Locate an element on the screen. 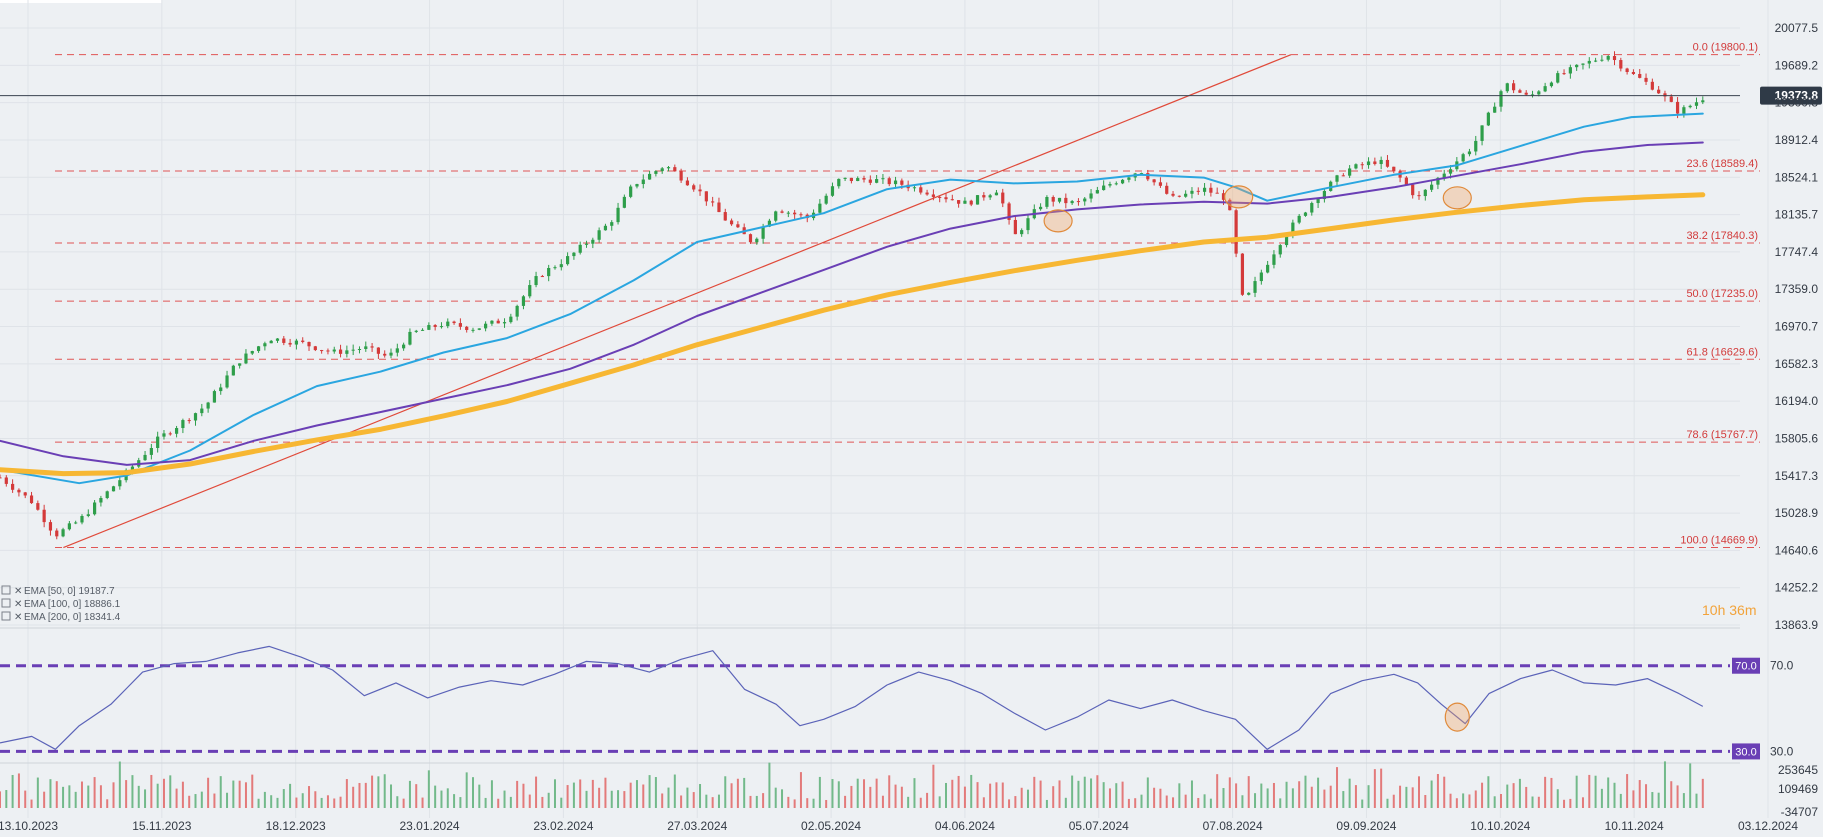 The width and height of the screenshot is (1823, 837). rsi-level-tag is located at coordinates (1746, 665).